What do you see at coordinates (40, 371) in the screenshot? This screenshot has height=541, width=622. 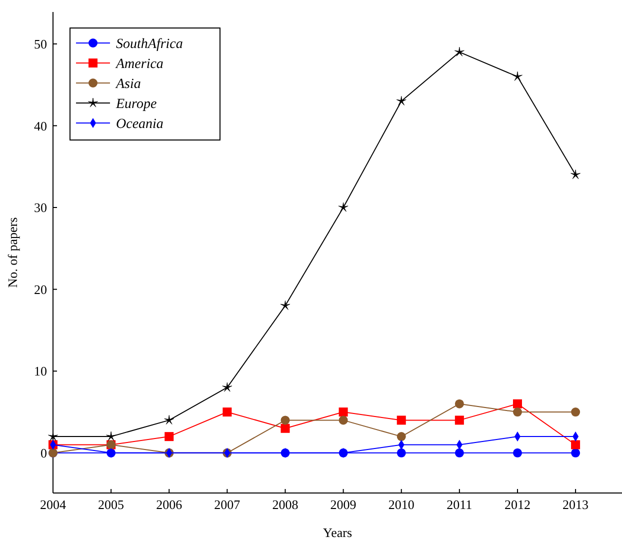 I see `y-tick-label: 10` at bounding box center [40, 371].